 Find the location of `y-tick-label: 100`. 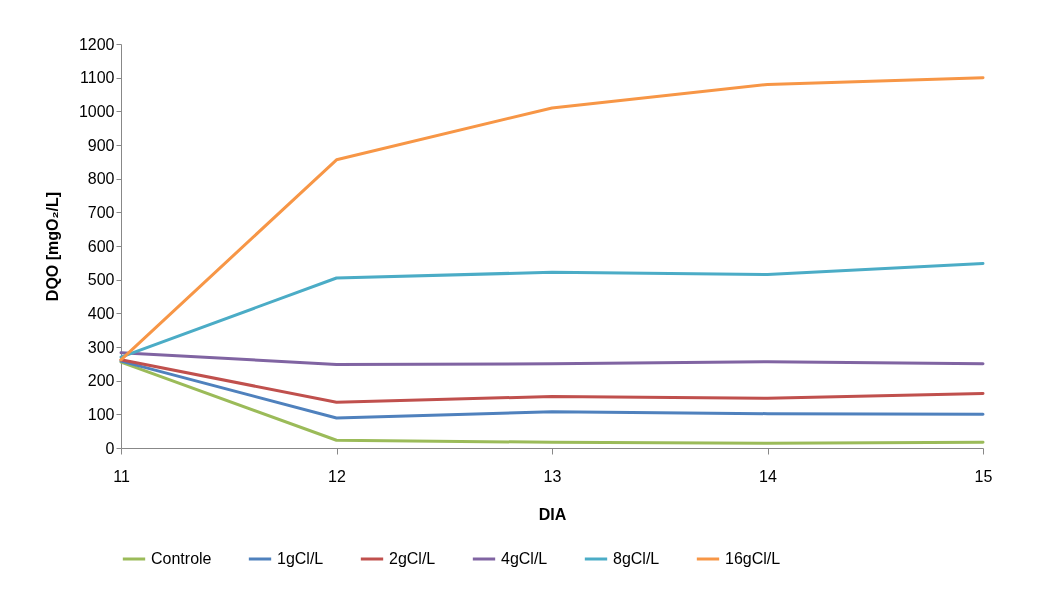

y-tick-label: 100 is located at coordinates (101, 414).